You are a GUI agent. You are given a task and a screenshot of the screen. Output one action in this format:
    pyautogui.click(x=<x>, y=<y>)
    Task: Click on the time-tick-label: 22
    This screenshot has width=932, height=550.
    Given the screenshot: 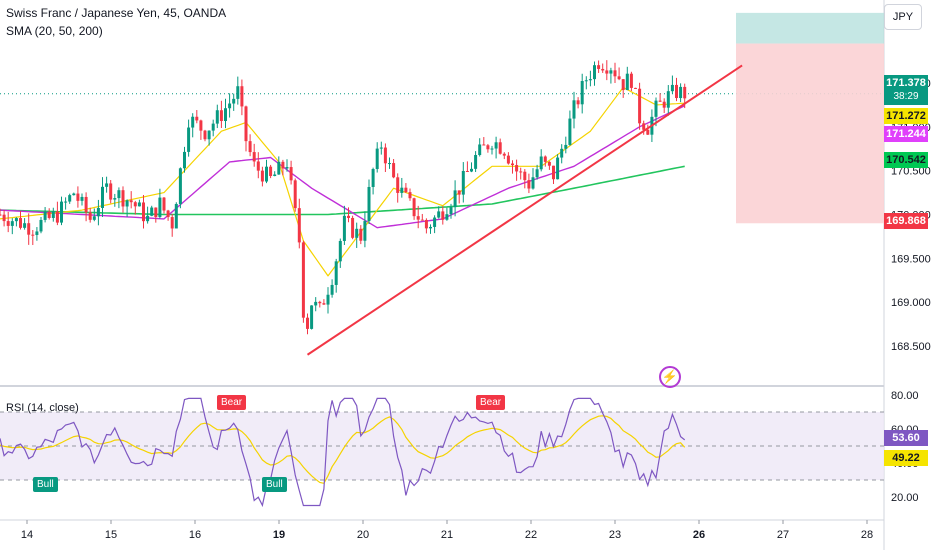 What is the action you would take?
    pyautogui.click(x=531, y=535)
    